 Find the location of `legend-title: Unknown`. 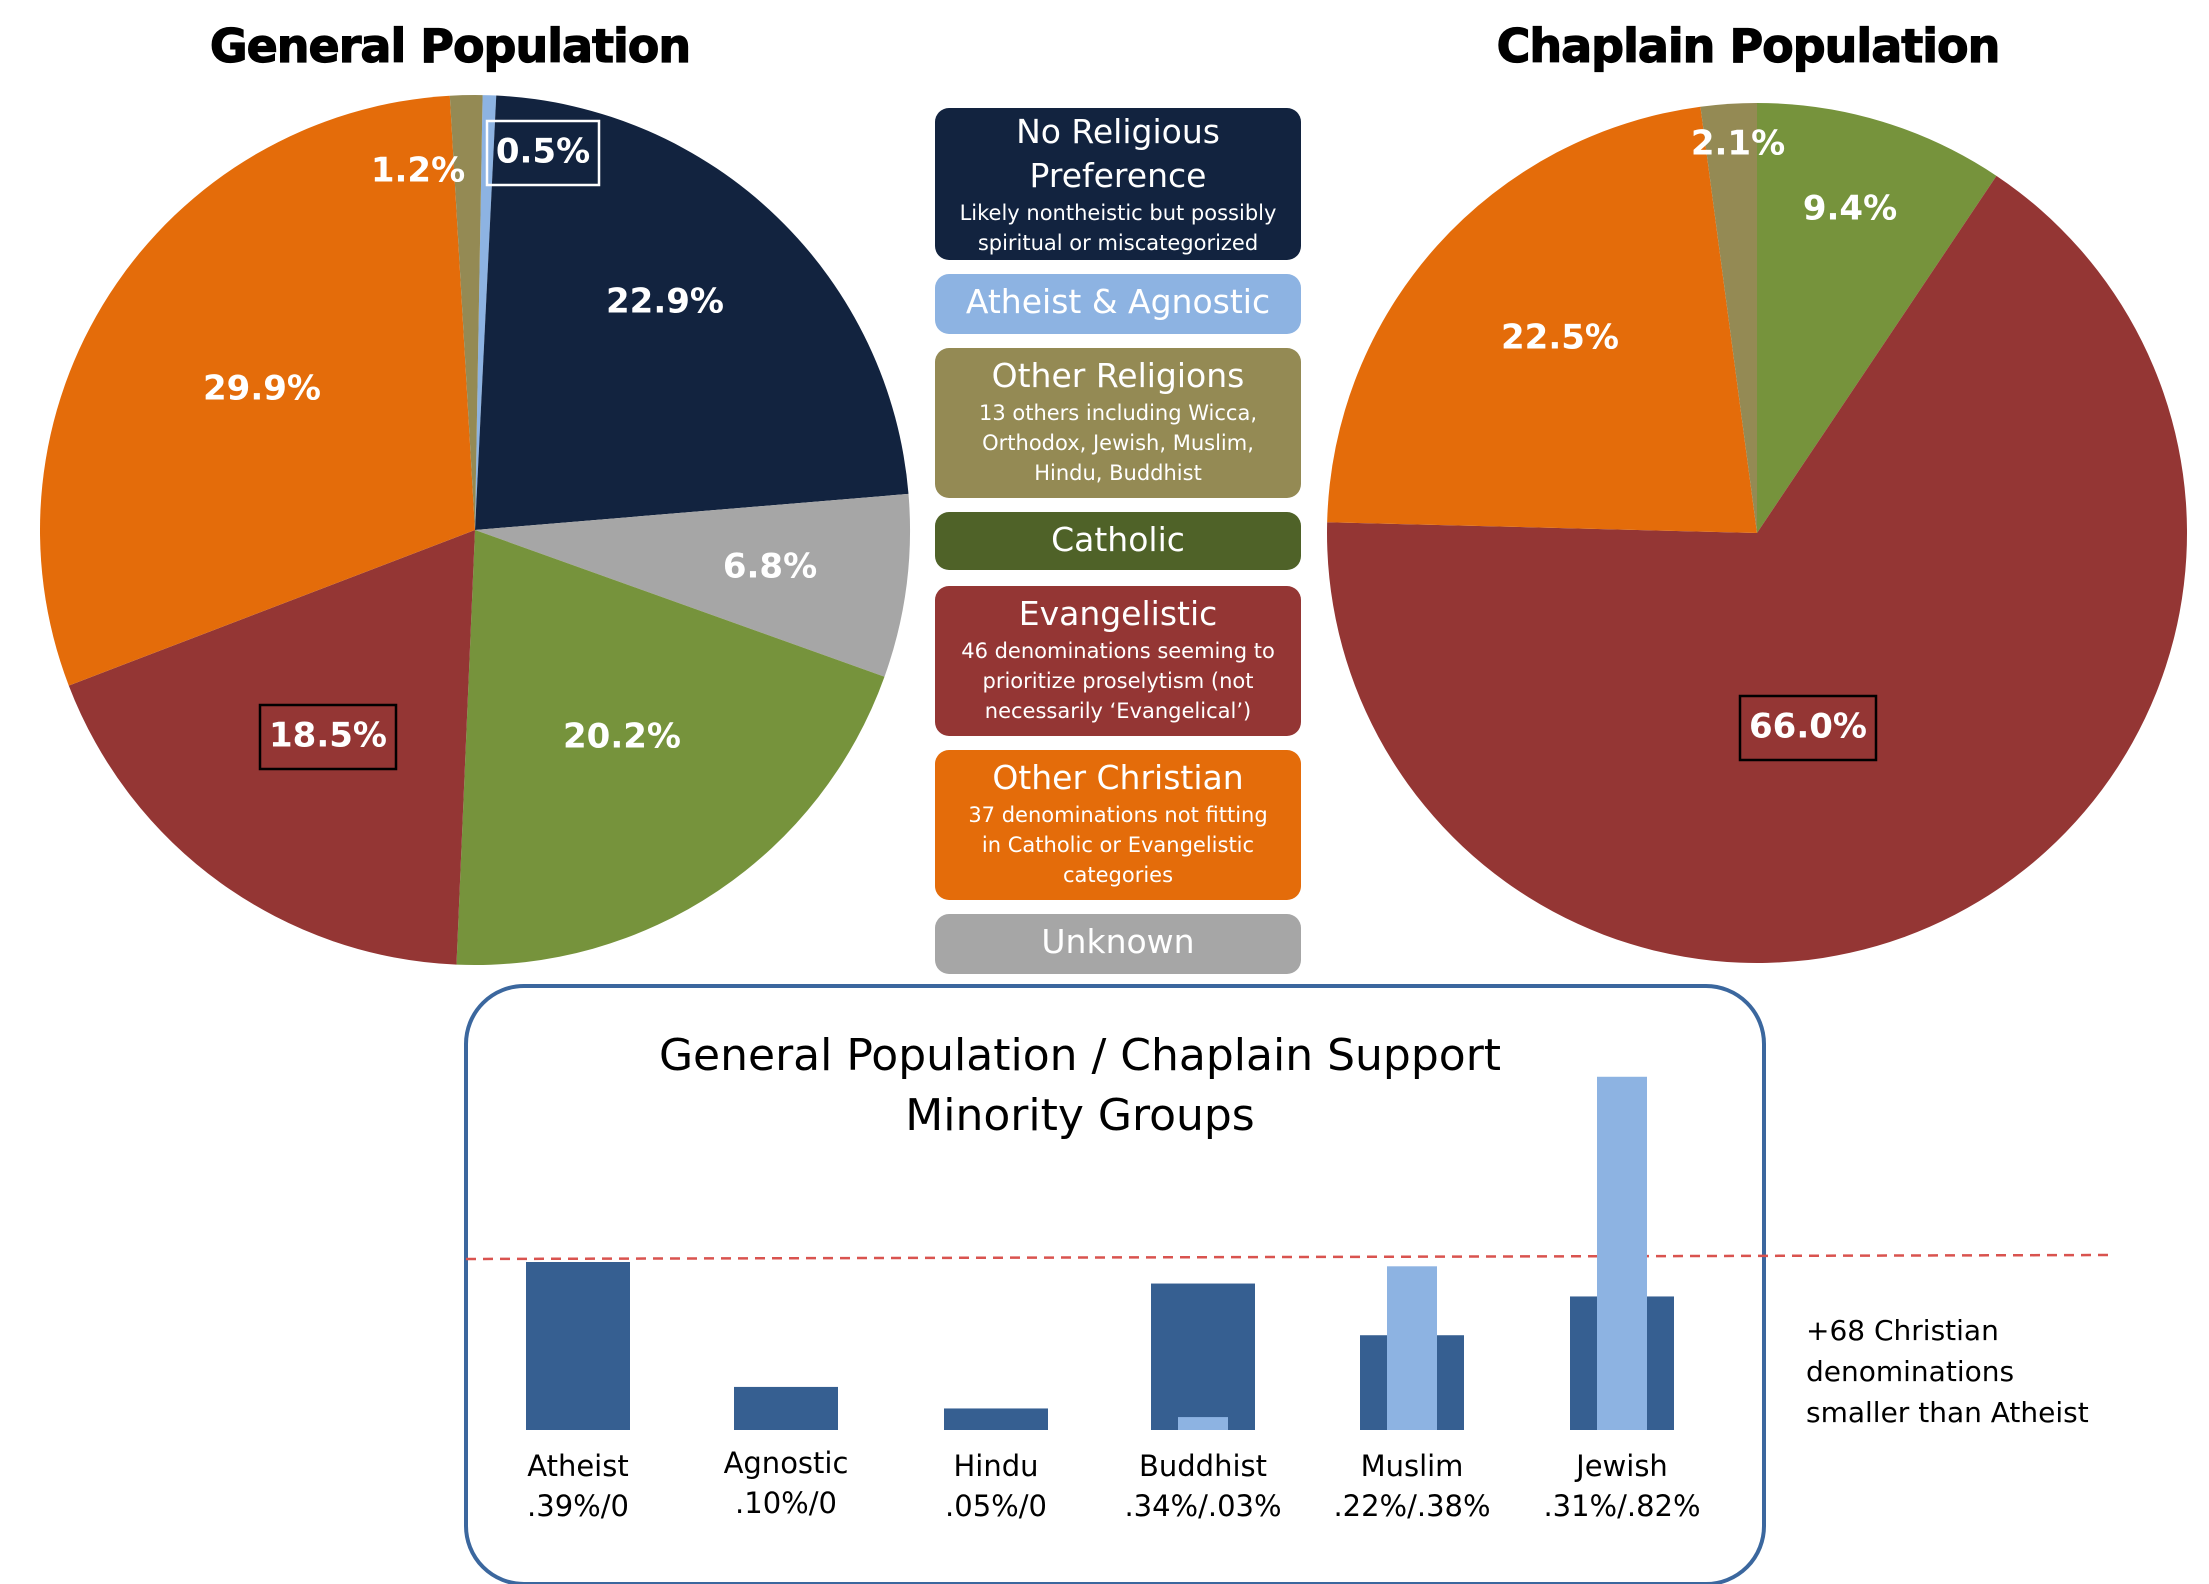

legend-title: Unknown is located at coordinates (1118, 941).